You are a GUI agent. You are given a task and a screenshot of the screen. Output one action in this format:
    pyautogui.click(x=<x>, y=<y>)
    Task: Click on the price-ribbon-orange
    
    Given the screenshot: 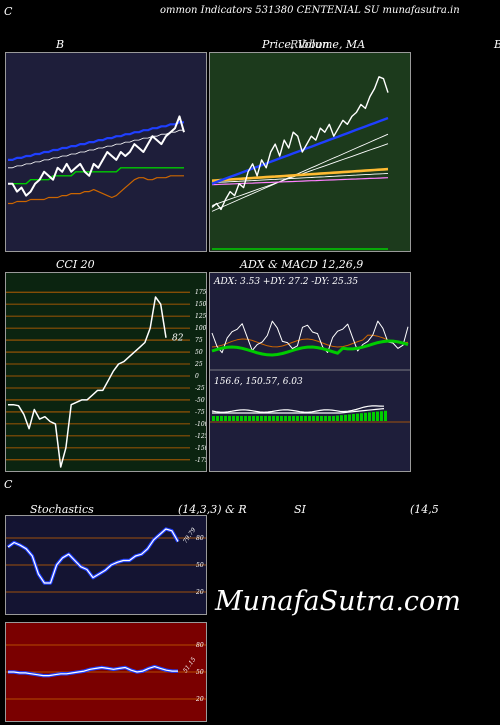 What is the action you would take?
    pyautogui.click(x=300, y=174)
    